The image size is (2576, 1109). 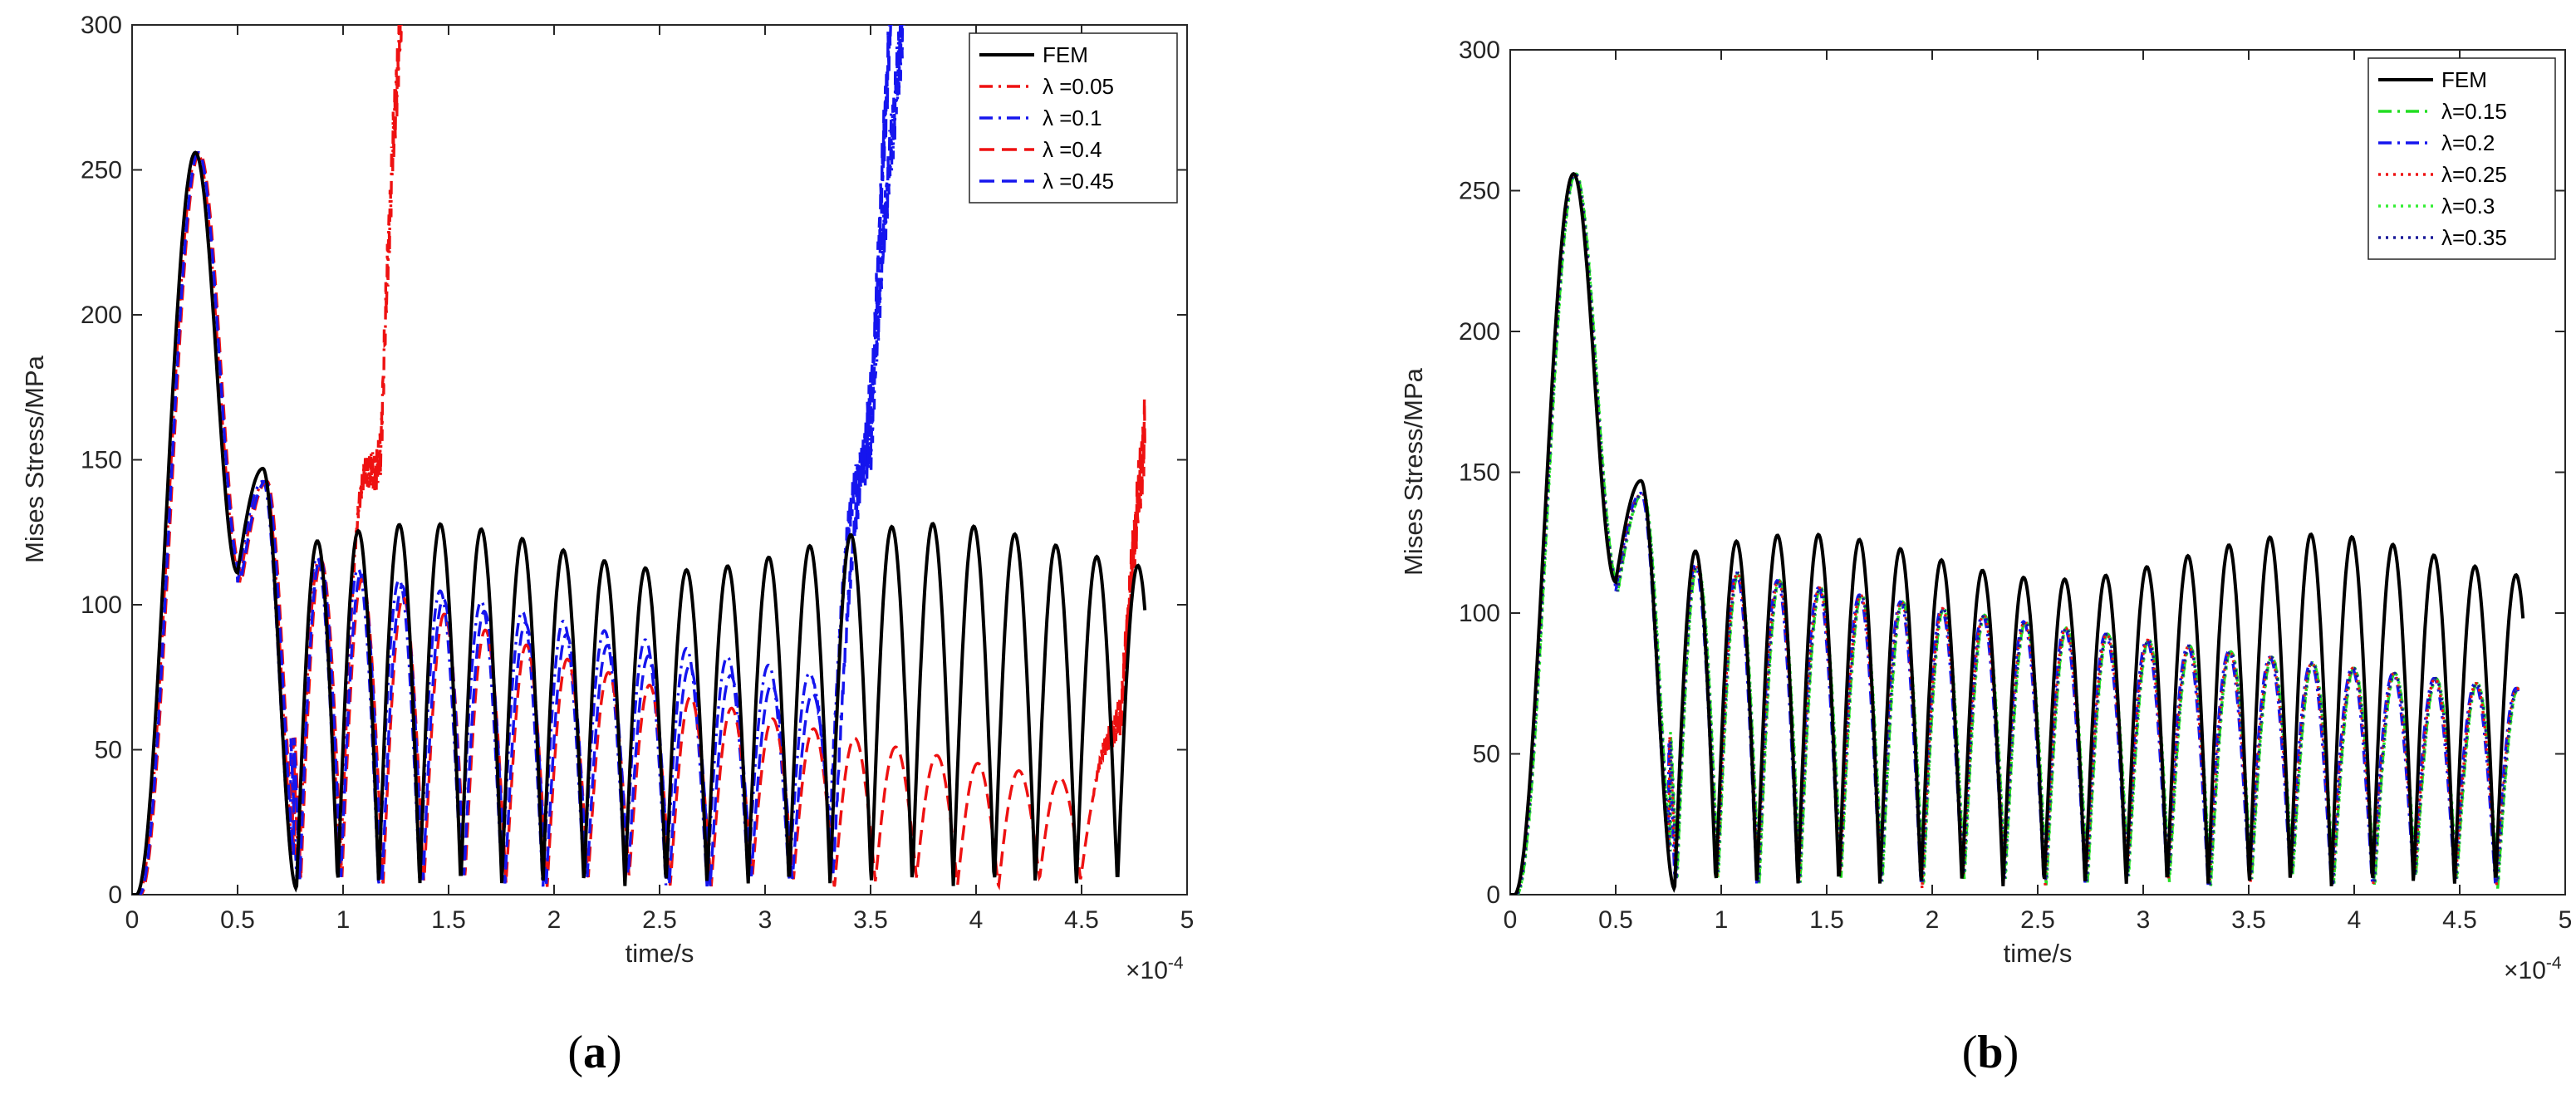 I want to click on xlabel-a: time/s, so click(x=660, y=953).